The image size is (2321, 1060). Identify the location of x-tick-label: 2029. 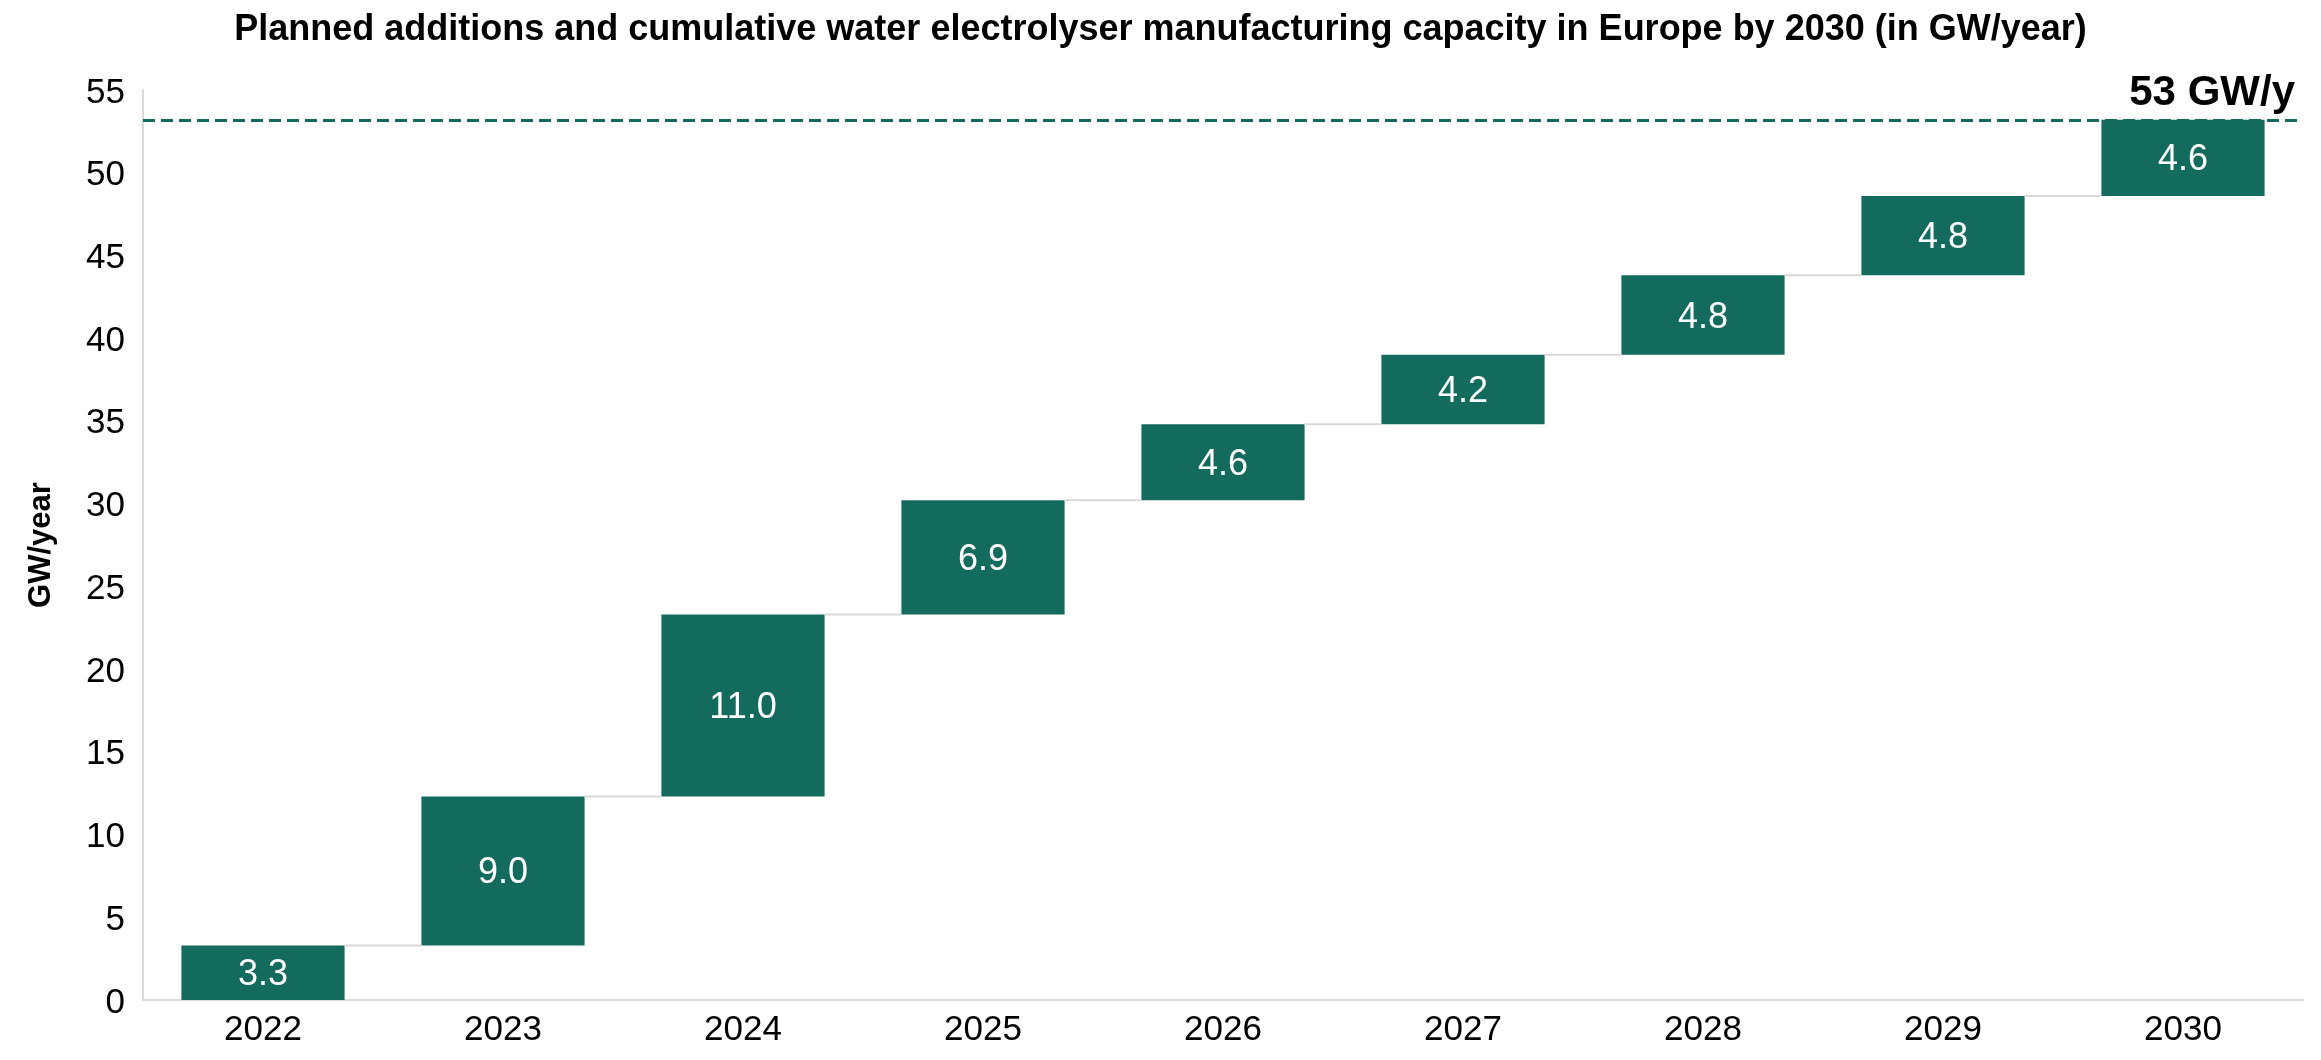
(1943, 1027).